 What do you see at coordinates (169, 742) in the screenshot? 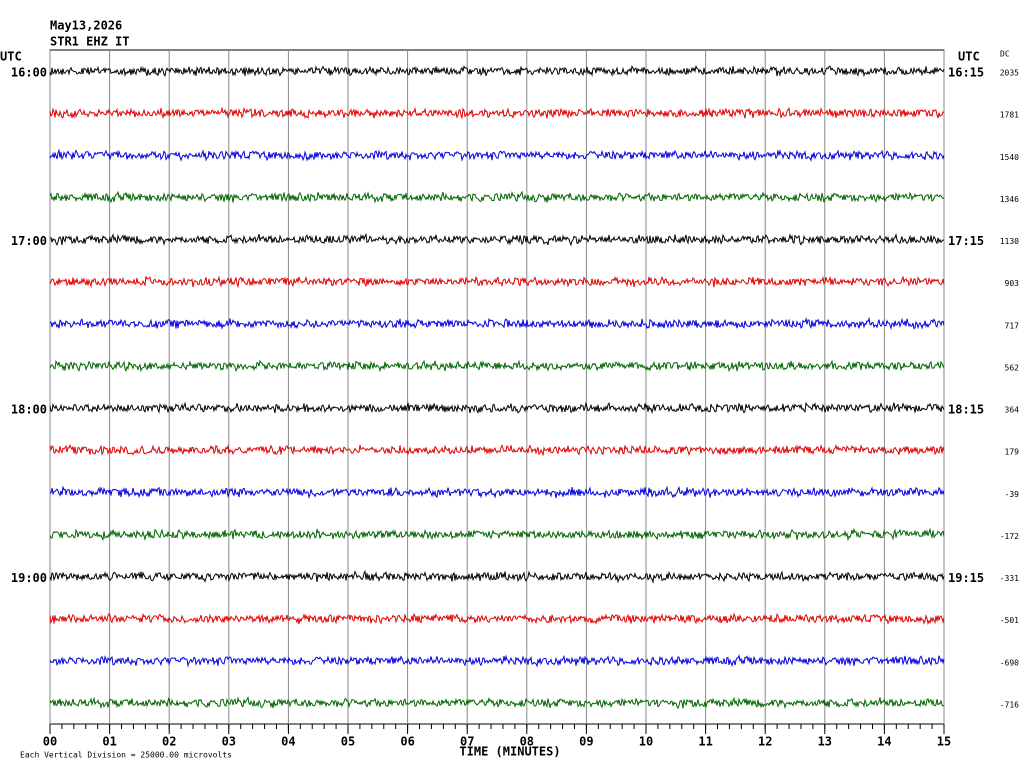
I see `x-tick-label: 02` at bounding box center [169, 742].